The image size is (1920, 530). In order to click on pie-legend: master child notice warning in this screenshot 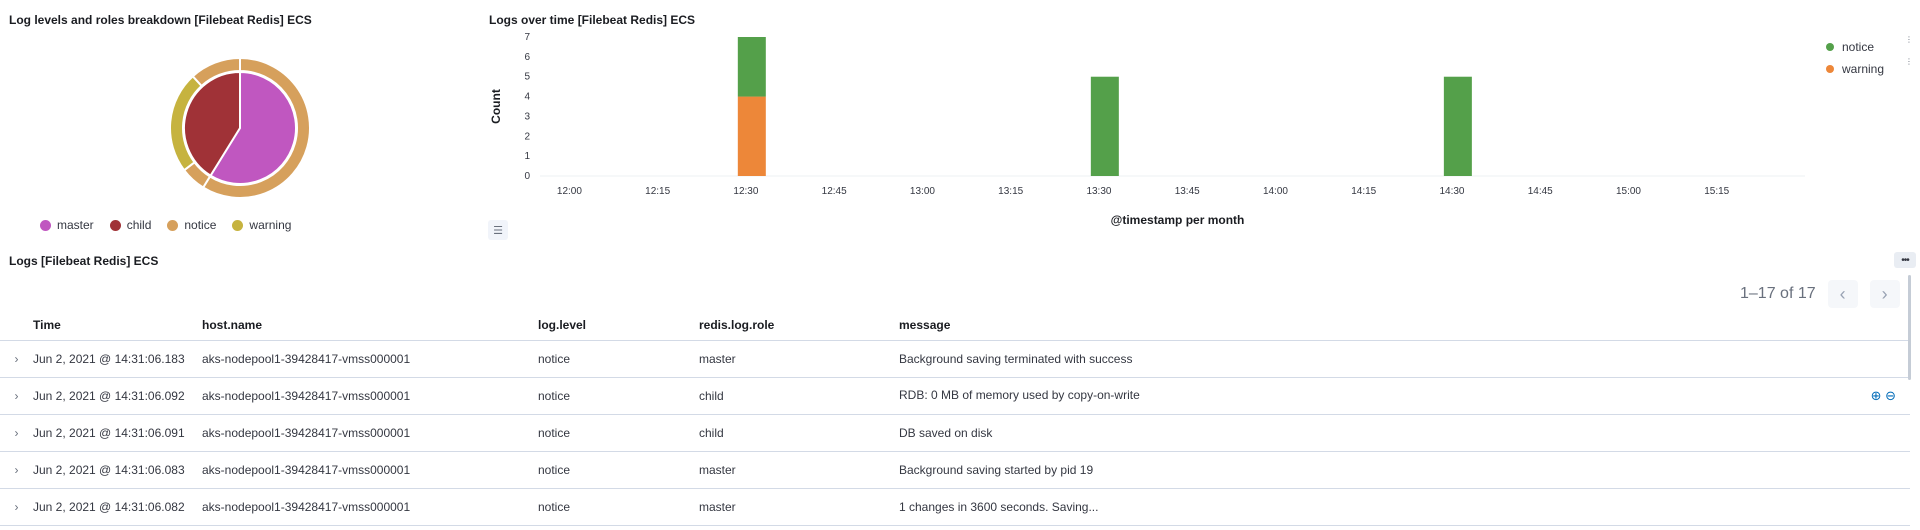, I will do `click(165, 225)`.